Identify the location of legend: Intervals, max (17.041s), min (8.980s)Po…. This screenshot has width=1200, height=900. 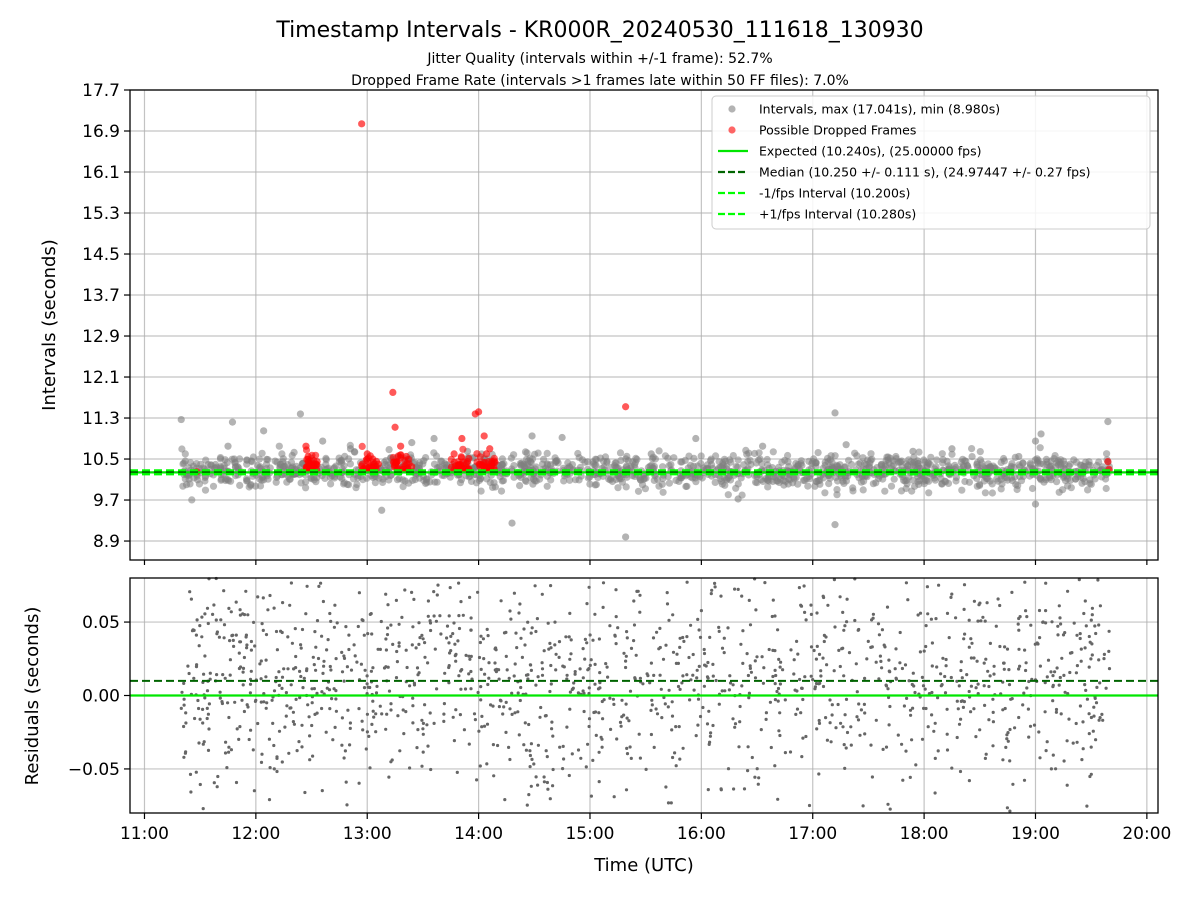
(931, 162).